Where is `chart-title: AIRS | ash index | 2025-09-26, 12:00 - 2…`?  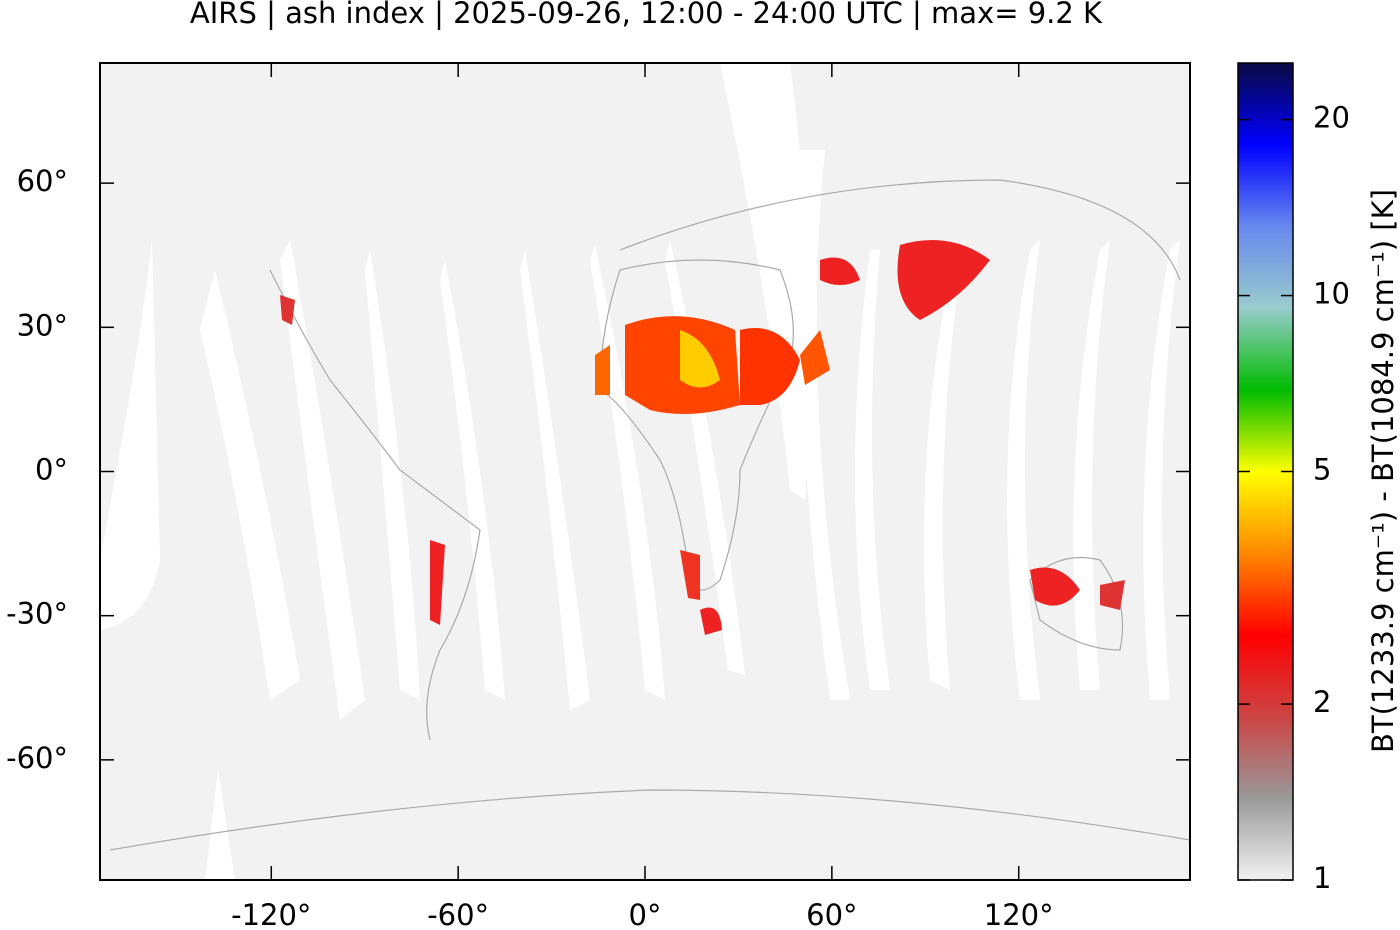 chart-title: AIRS | ash index | 2025-09-26, 12:00 - 2… is located at coordinates (646, 15).